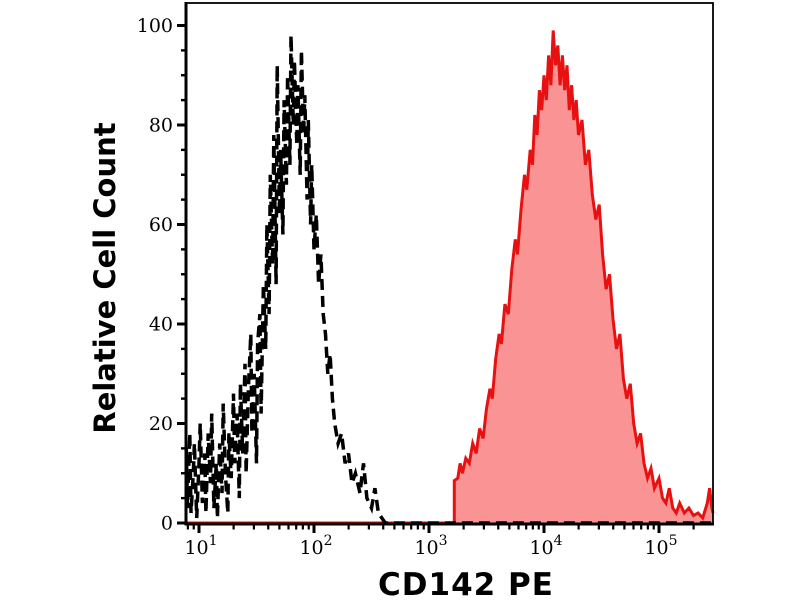 Image resolution: width=800 pixels, height=600 pixels. I want to click on y-tick-label: 80, so click(161, 126).